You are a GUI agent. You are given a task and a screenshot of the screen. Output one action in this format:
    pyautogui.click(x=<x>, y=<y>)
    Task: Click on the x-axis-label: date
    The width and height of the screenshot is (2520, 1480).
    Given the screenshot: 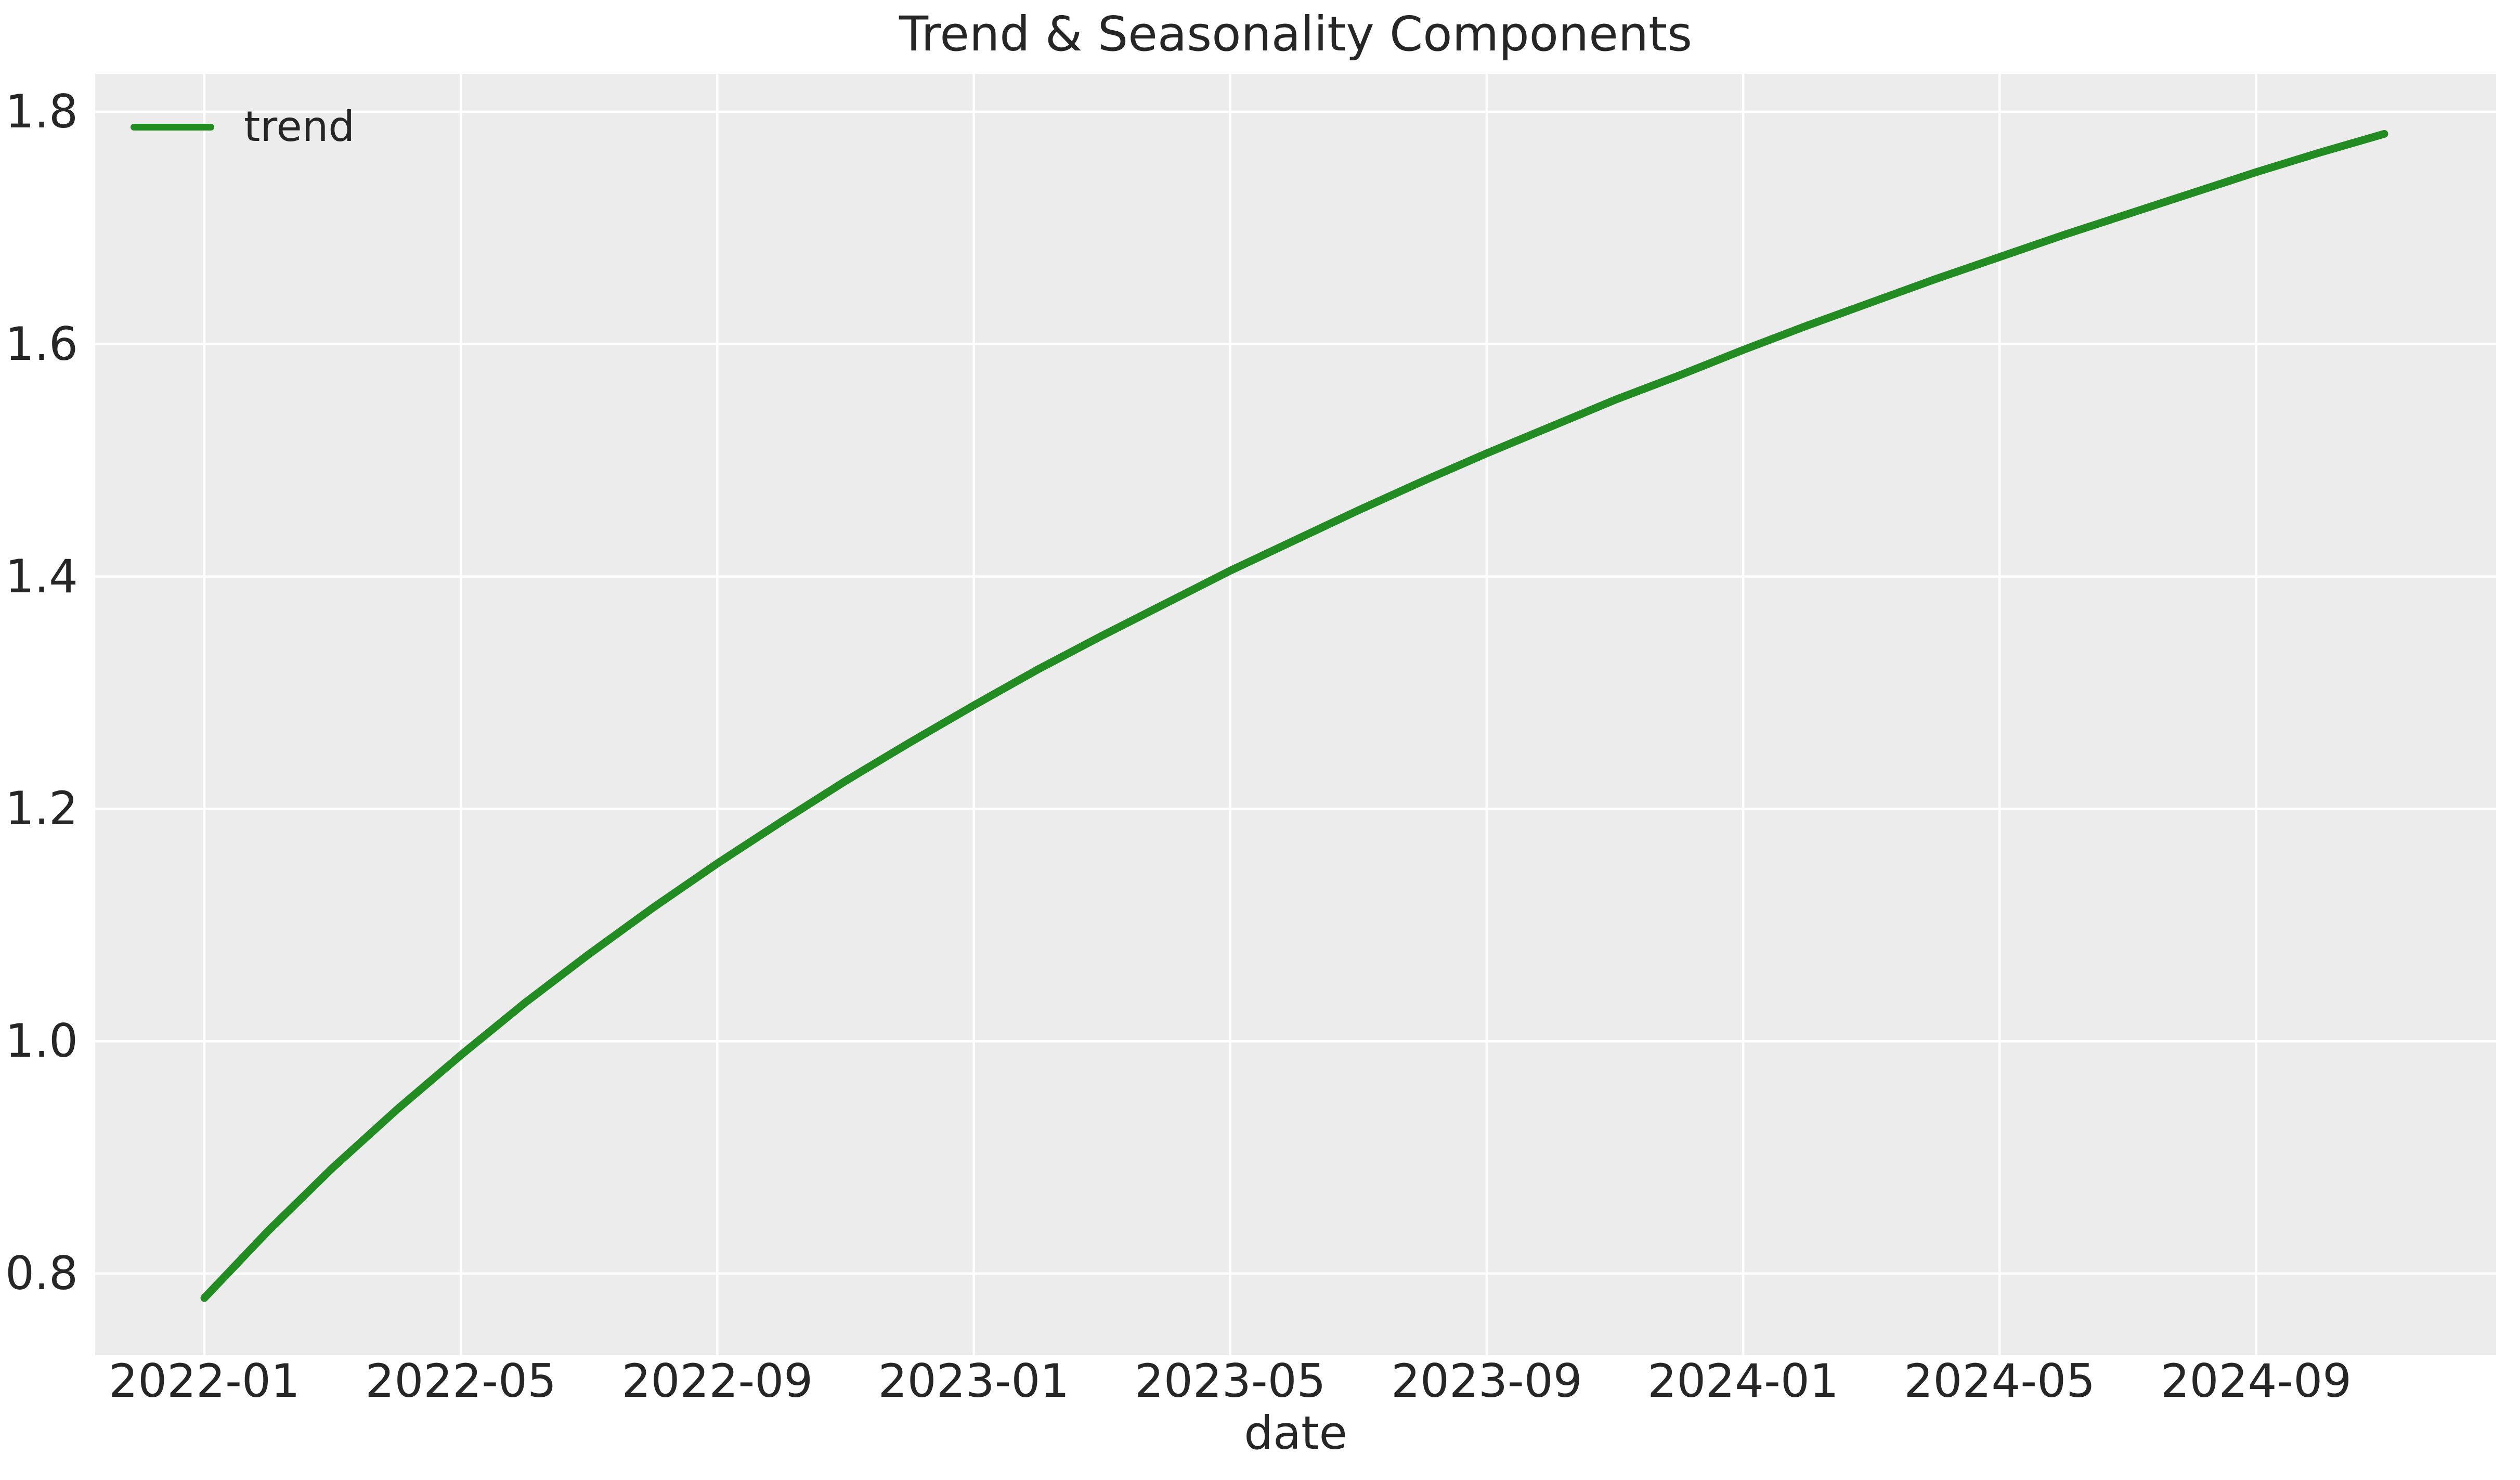 What is the action you would take?
    pyautogui.click(x=1295, y=1433)
    